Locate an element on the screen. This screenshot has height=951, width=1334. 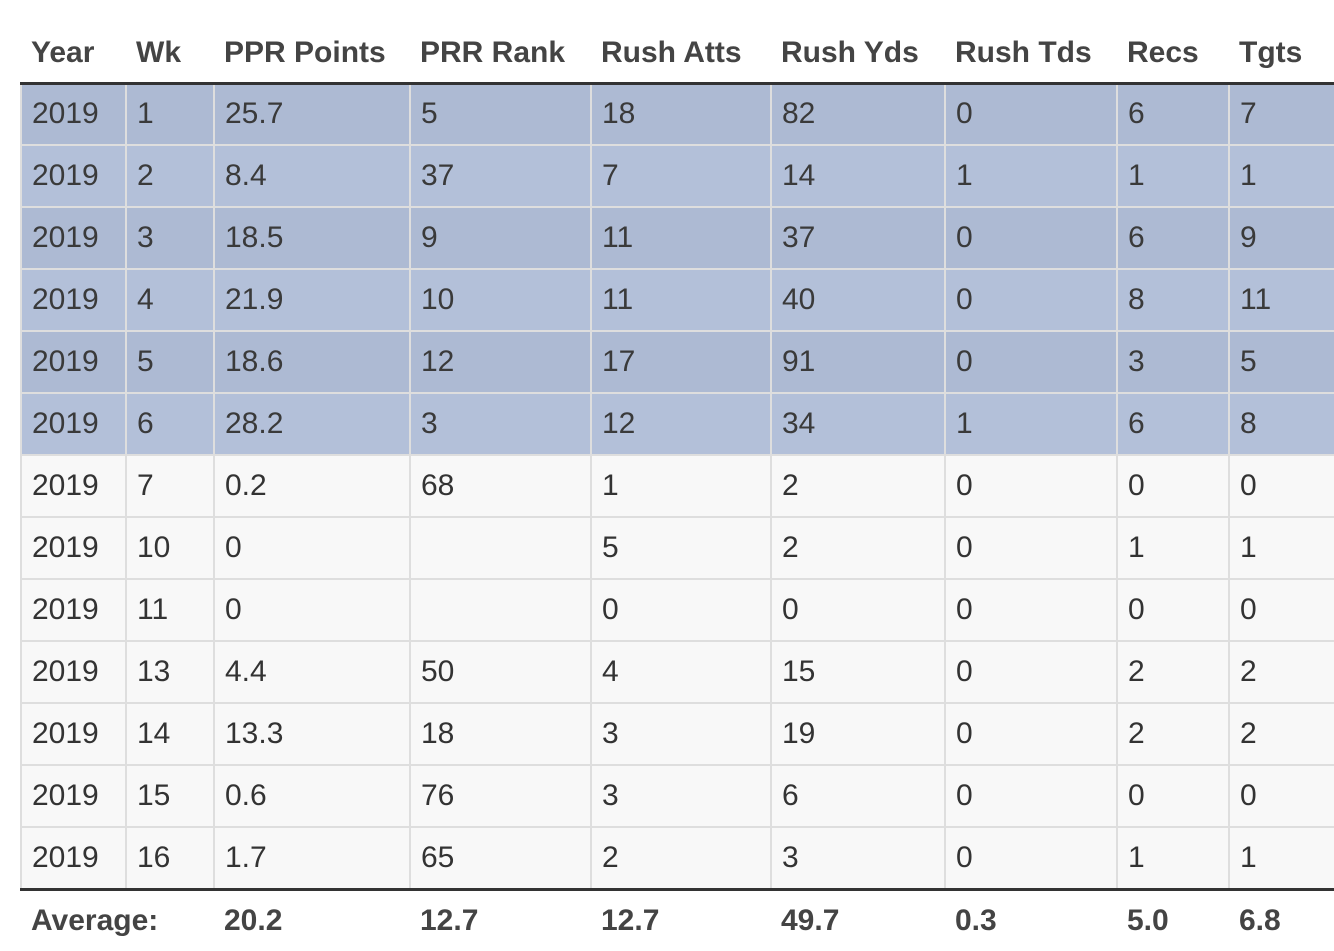
table-row: 2019 13 4.4 50 4 15 0 2 2 is located at coordinates (677, 672).